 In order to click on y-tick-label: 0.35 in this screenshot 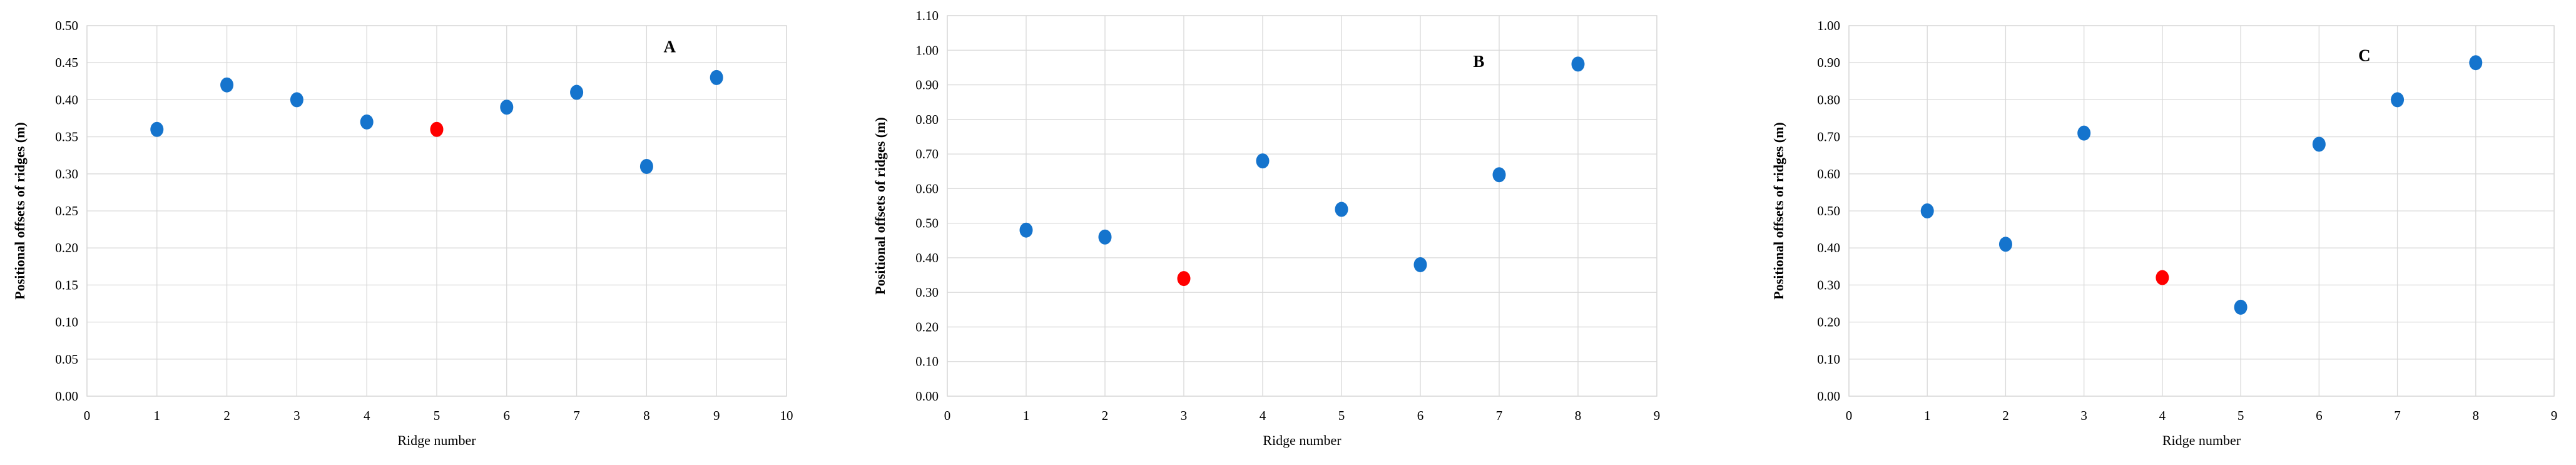, I will do `click(66, 137)`.